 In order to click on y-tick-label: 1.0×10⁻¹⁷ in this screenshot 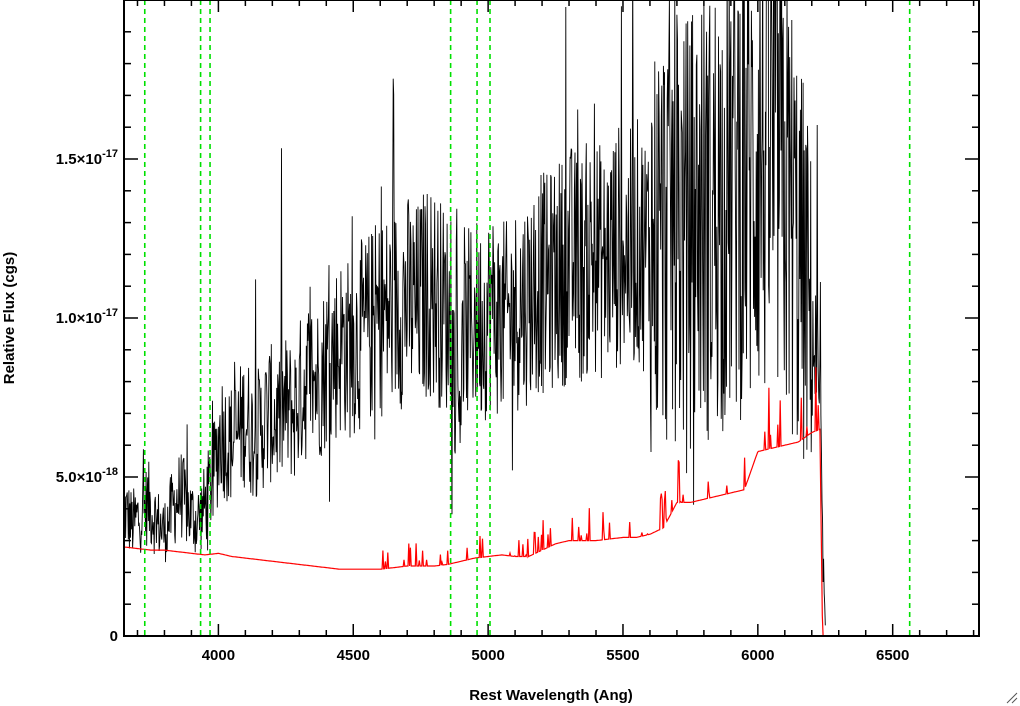, I will do `click(87, 317)`.